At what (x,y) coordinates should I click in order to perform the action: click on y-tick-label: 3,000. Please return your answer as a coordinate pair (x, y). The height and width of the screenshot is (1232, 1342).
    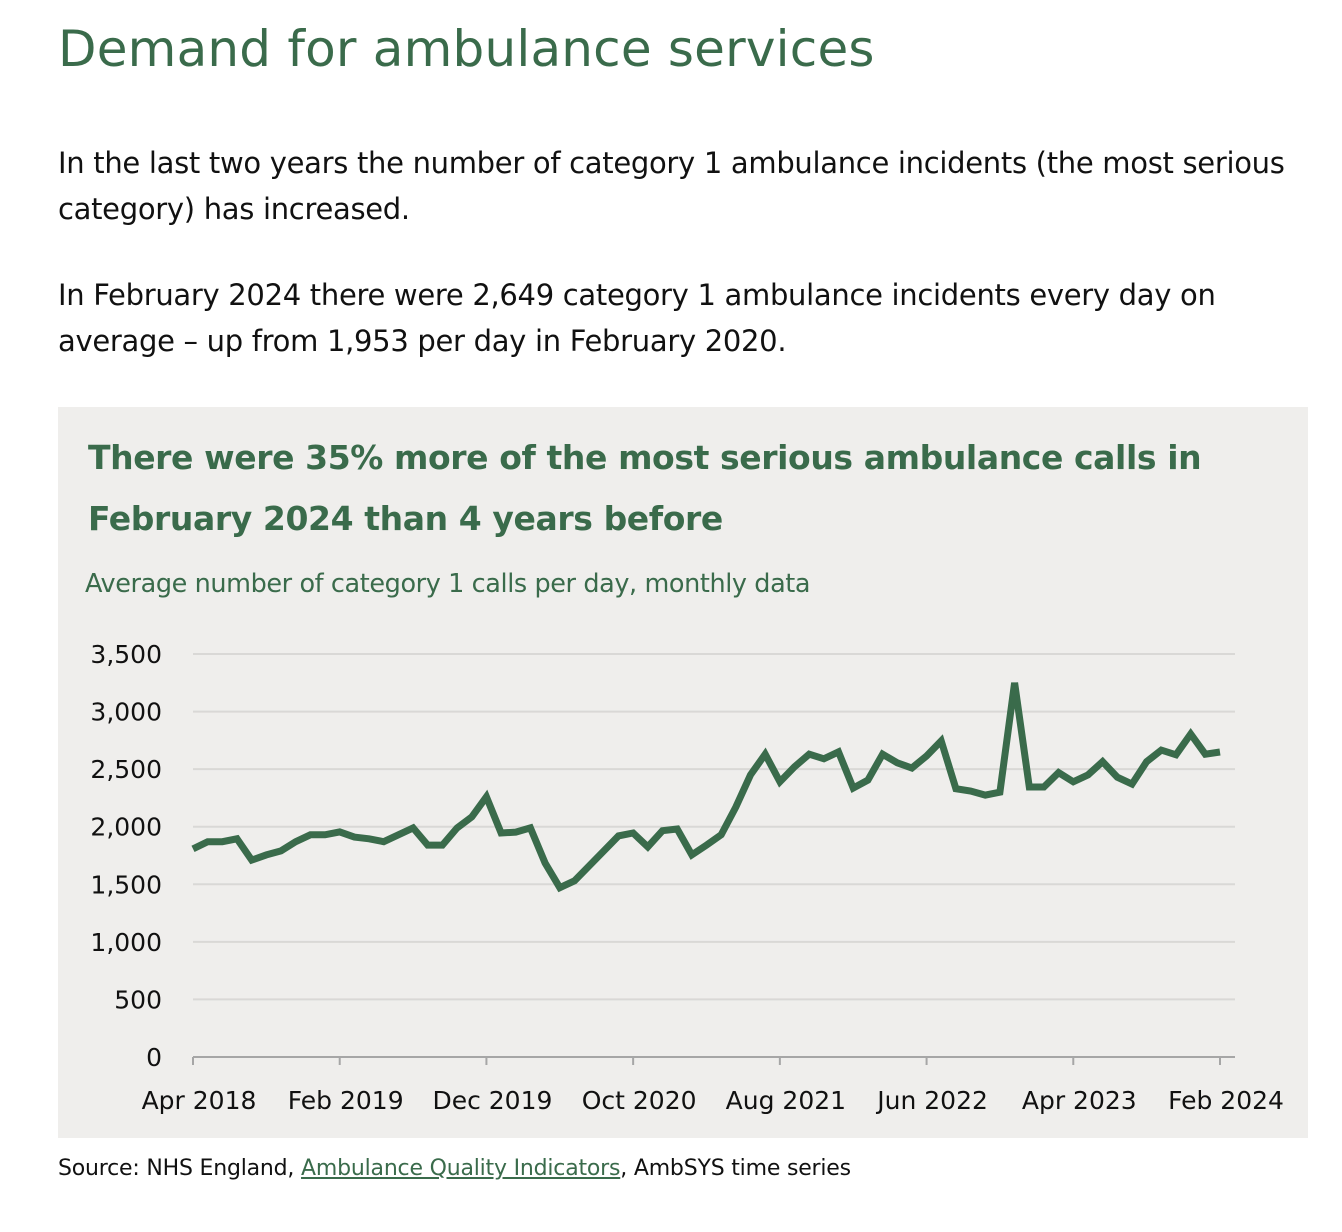
    Looking at the image, I should click on (126, 712).